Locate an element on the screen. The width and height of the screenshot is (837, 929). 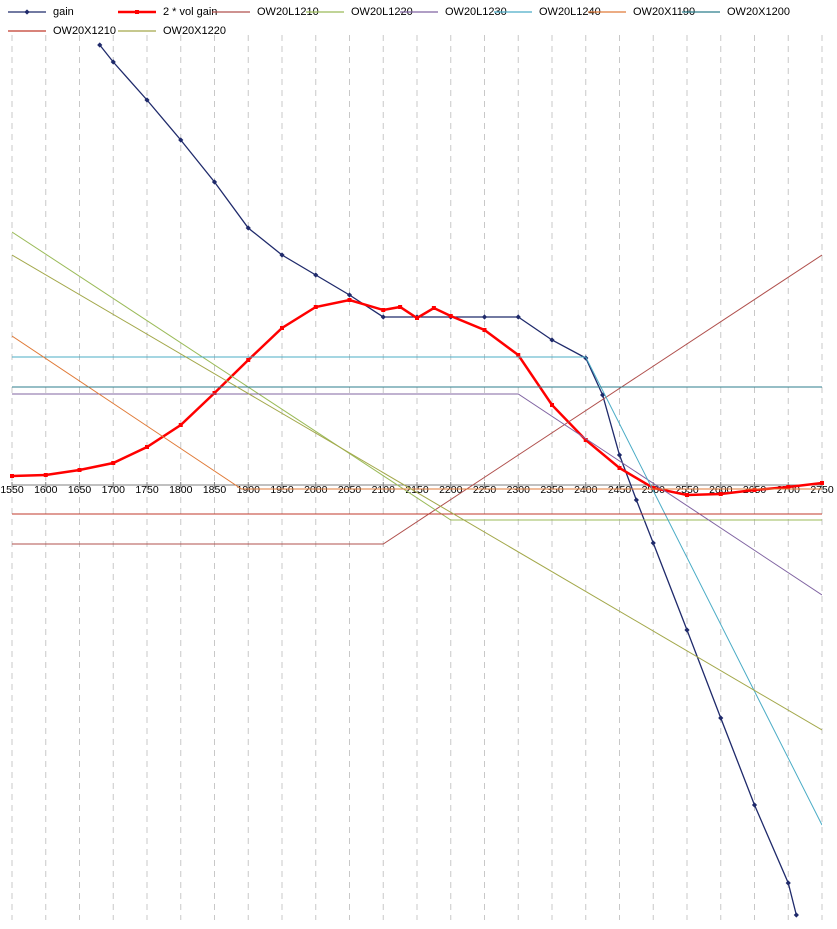
x-tick-label: 2400 is located at coordinates (586, 490).